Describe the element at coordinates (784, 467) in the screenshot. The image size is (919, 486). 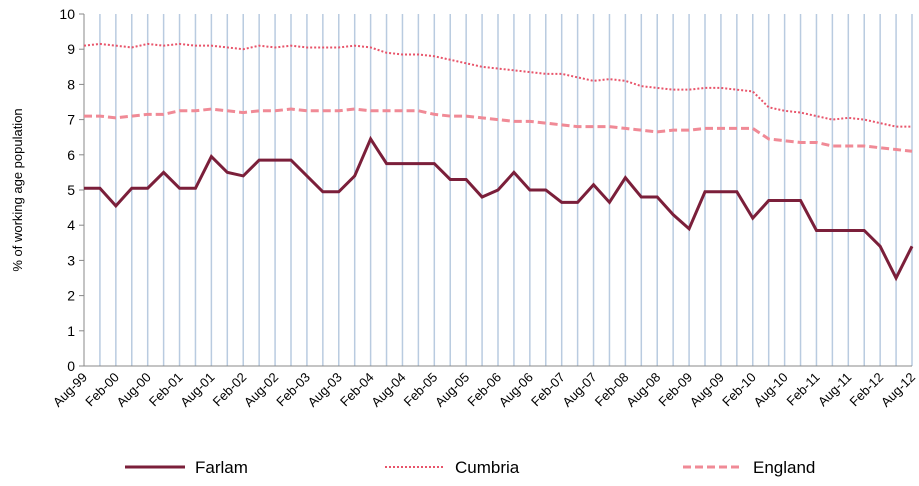
I see `legend-label: England` at that location.